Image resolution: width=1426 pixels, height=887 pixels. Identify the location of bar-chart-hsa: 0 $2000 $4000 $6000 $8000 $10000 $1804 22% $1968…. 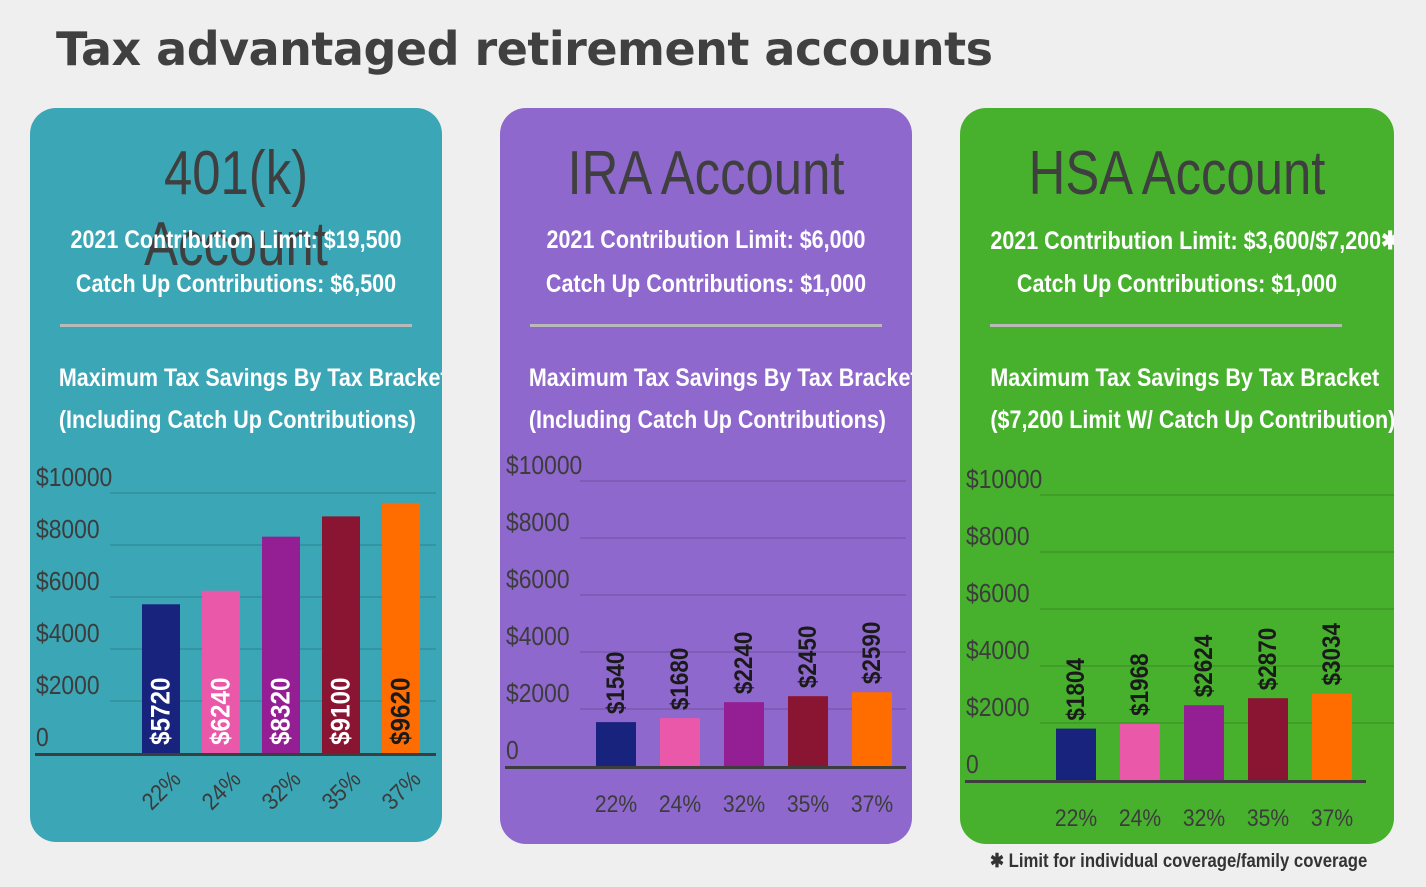
(1179, 649).